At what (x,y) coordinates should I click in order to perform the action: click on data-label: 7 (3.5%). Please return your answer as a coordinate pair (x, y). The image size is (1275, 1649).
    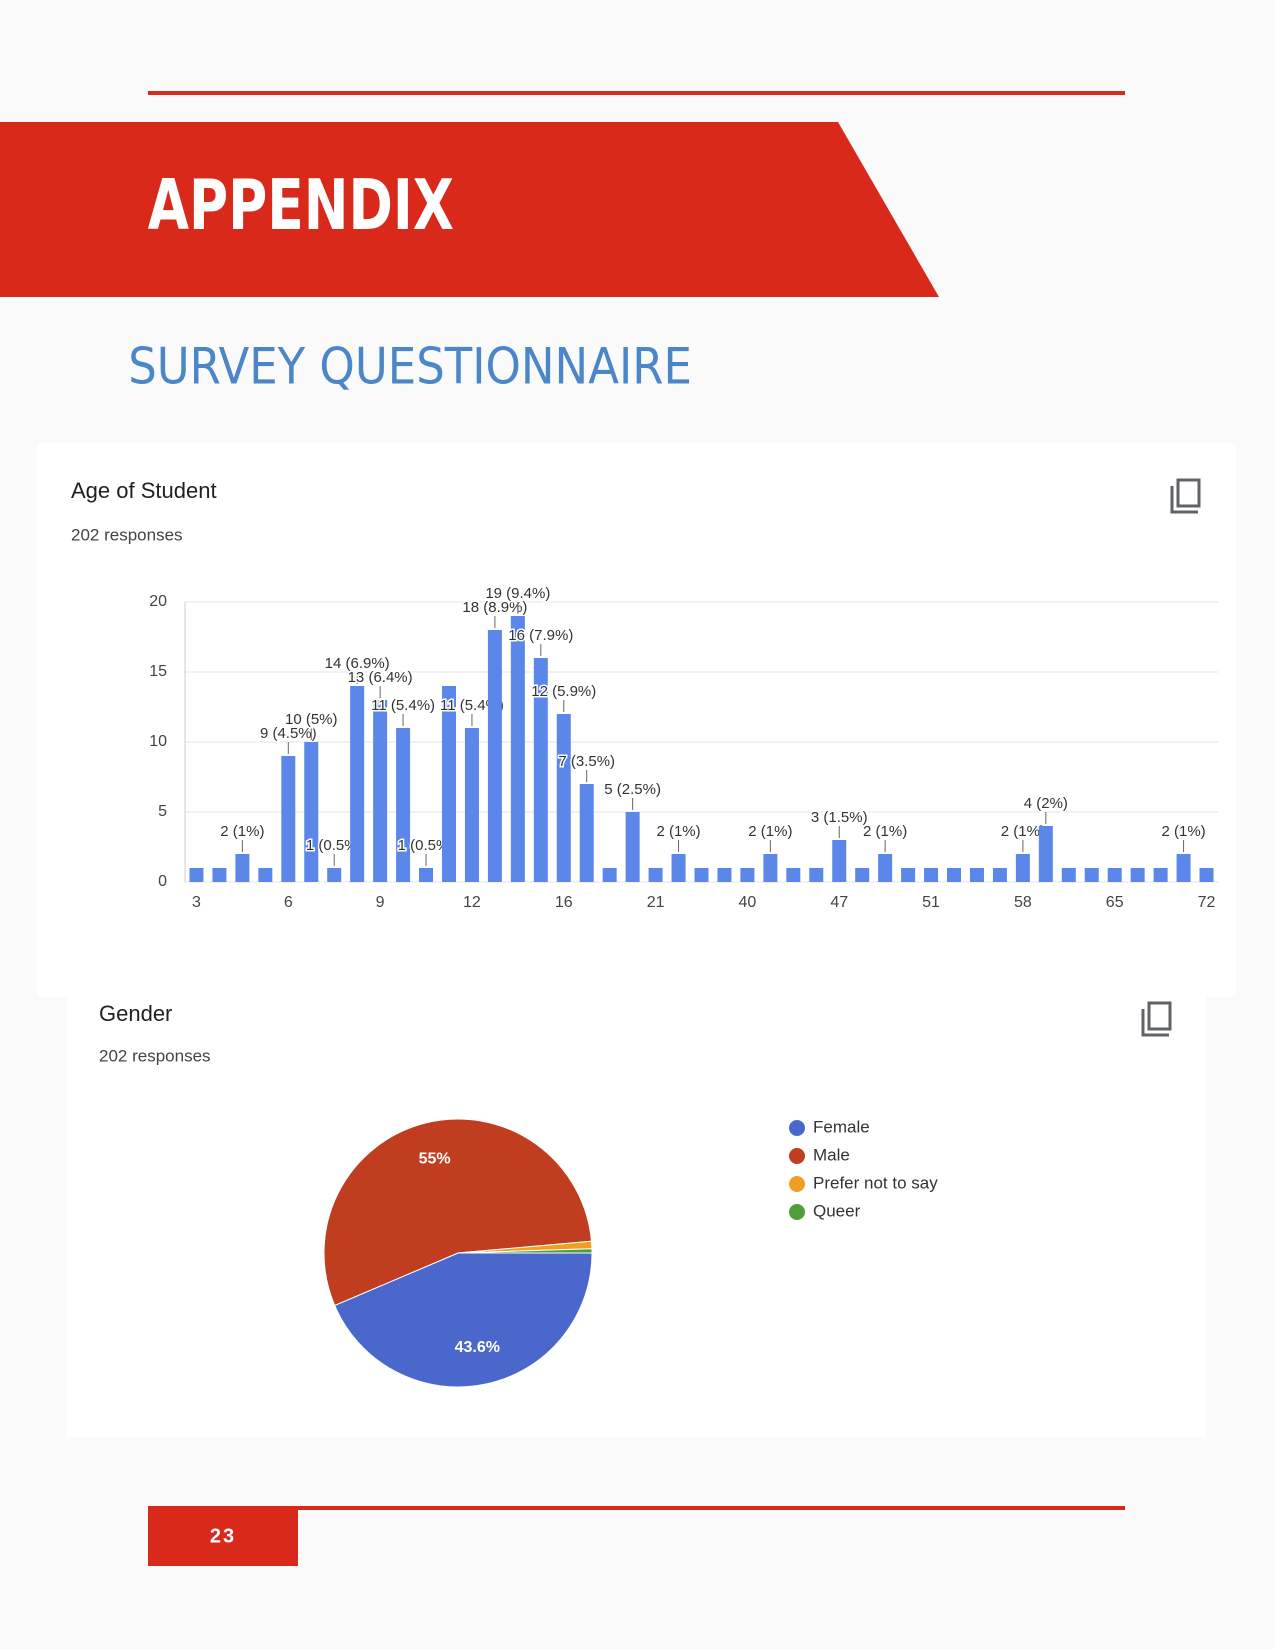
    Looking at the image, I should click on (586, 761).